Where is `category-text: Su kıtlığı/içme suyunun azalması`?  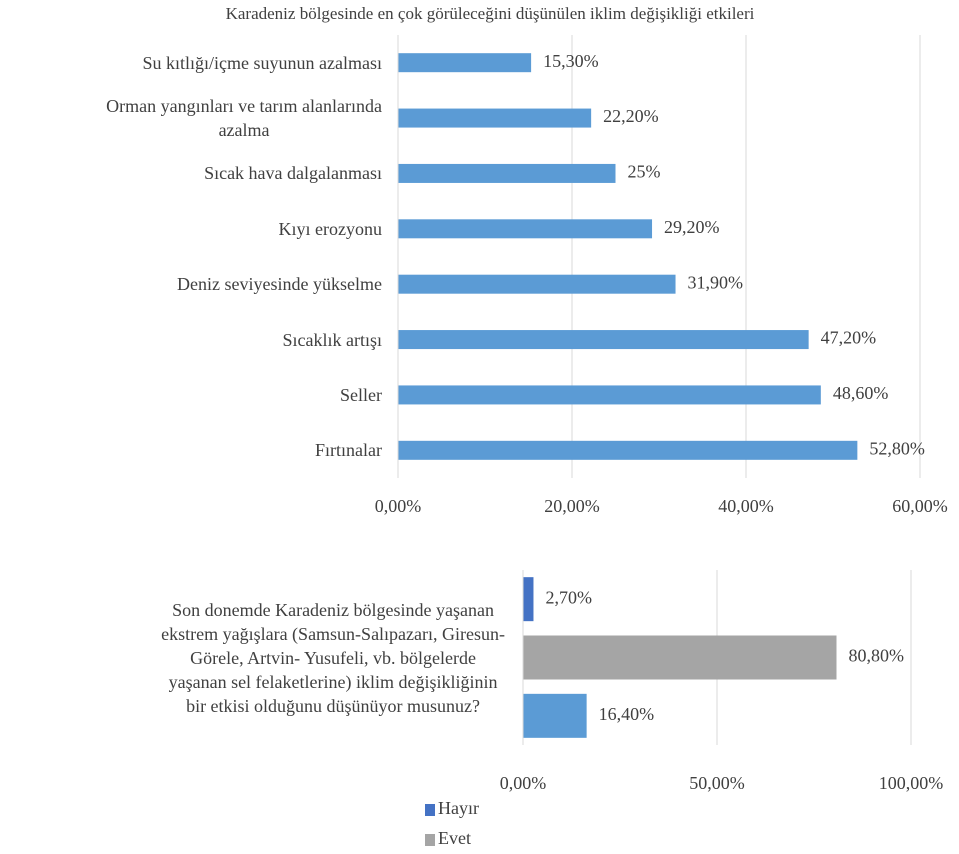 category-text: Su kıtlığı/içme suyunun azalması is located at coordinates (262, 62).